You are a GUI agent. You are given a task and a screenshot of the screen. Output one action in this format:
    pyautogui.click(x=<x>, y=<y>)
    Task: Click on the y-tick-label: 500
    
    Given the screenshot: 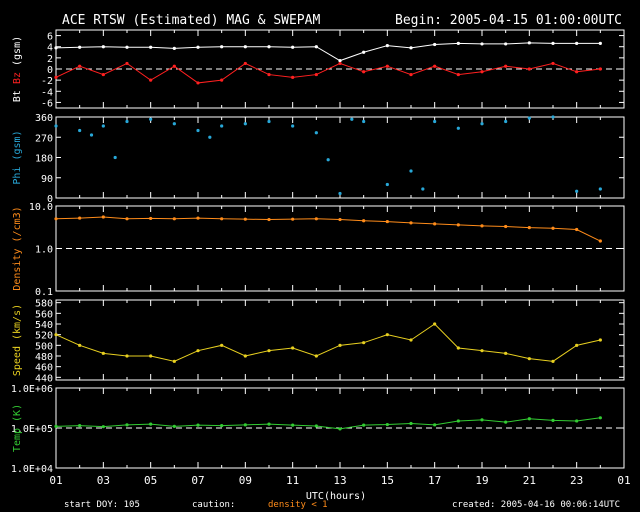 What is the action you would take?
    pyautogui.click(x=44, y=346)
    